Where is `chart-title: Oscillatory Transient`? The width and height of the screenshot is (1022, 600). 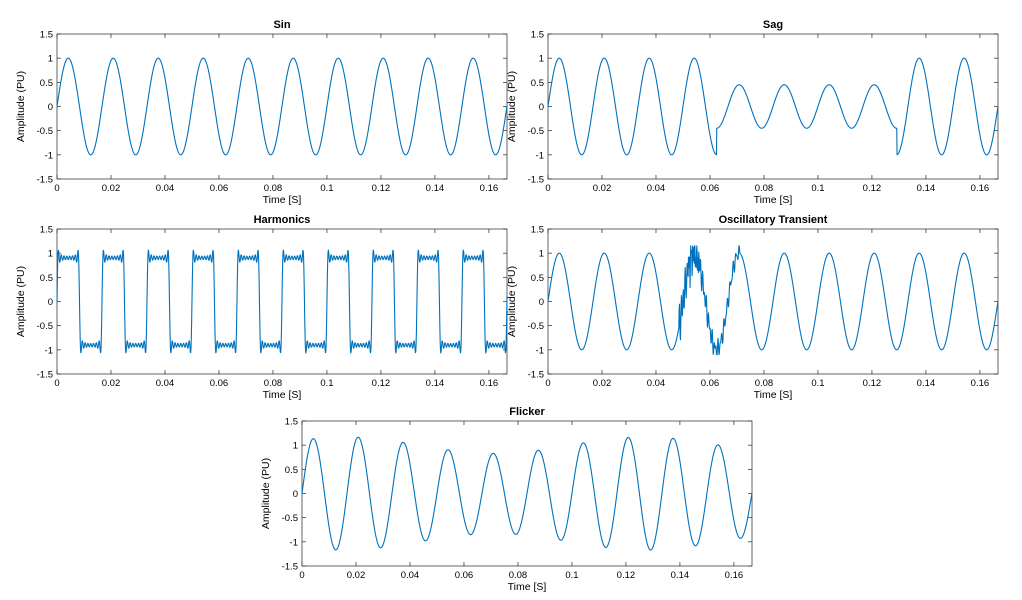
chart-title: Oscillatory Transient is located at coordinates (773, 220).